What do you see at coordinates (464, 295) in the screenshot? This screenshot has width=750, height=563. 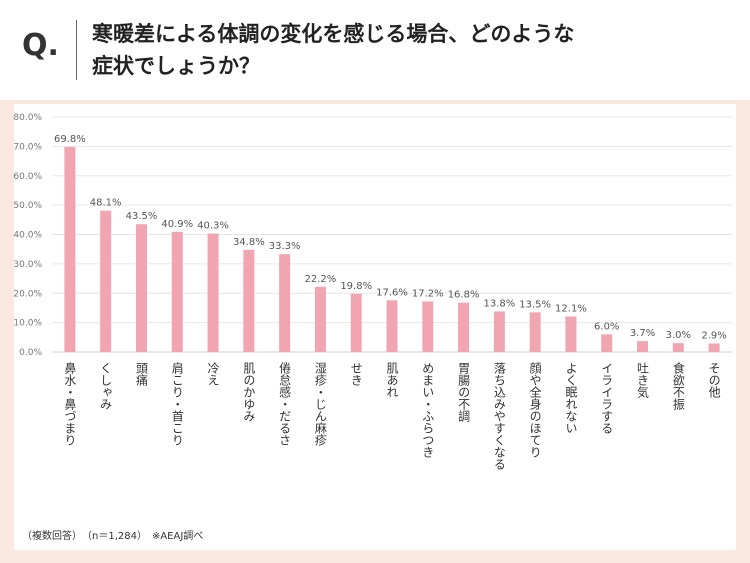 I see `value-label: 16.8%` at bounding box center [464, 295].